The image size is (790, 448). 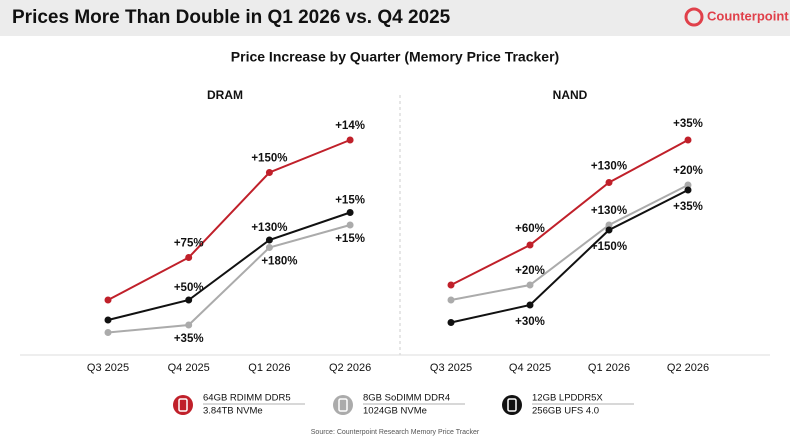 What do you see at coordinates (395, 411) in the screenshot?
I see `legend-detail: 1024GB NVMe` at bounding box center [395, 411].